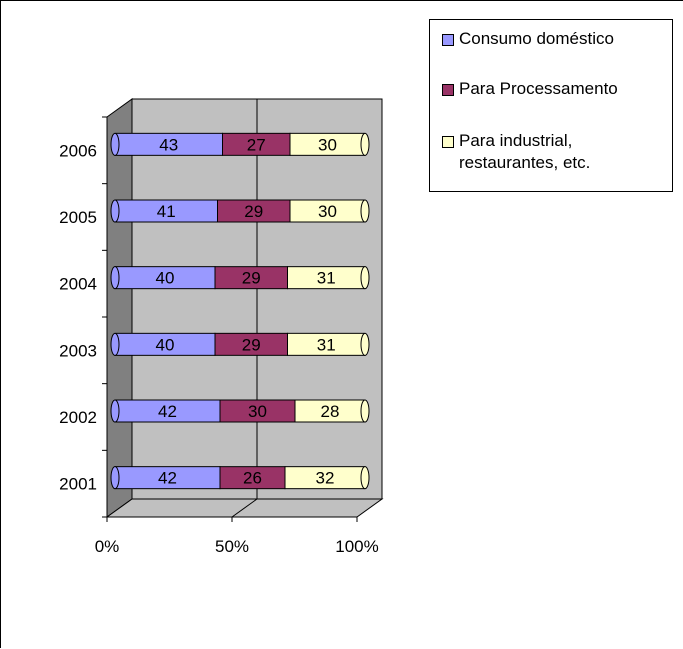 This screenshot has height=649, width=683. What do you see at coordinates (78, 217) in the screenshot?
I see `y-tick-label: 2005` at bounding box center [78, 217].